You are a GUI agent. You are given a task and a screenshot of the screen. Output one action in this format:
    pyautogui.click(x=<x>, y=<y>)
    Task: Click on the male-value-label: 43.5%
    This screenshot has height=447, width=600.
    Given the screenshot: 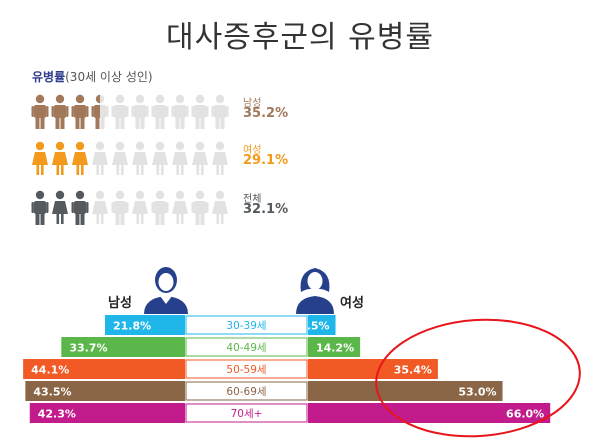 What is the action you would take?
    pyautogui.click(x=52, y=392)
    